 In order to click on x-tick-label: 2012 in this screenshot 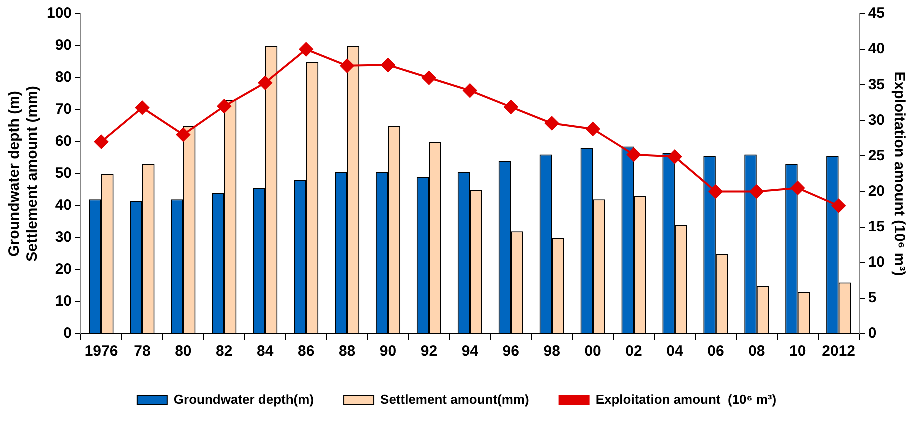, I will do `click(839, 351)`.